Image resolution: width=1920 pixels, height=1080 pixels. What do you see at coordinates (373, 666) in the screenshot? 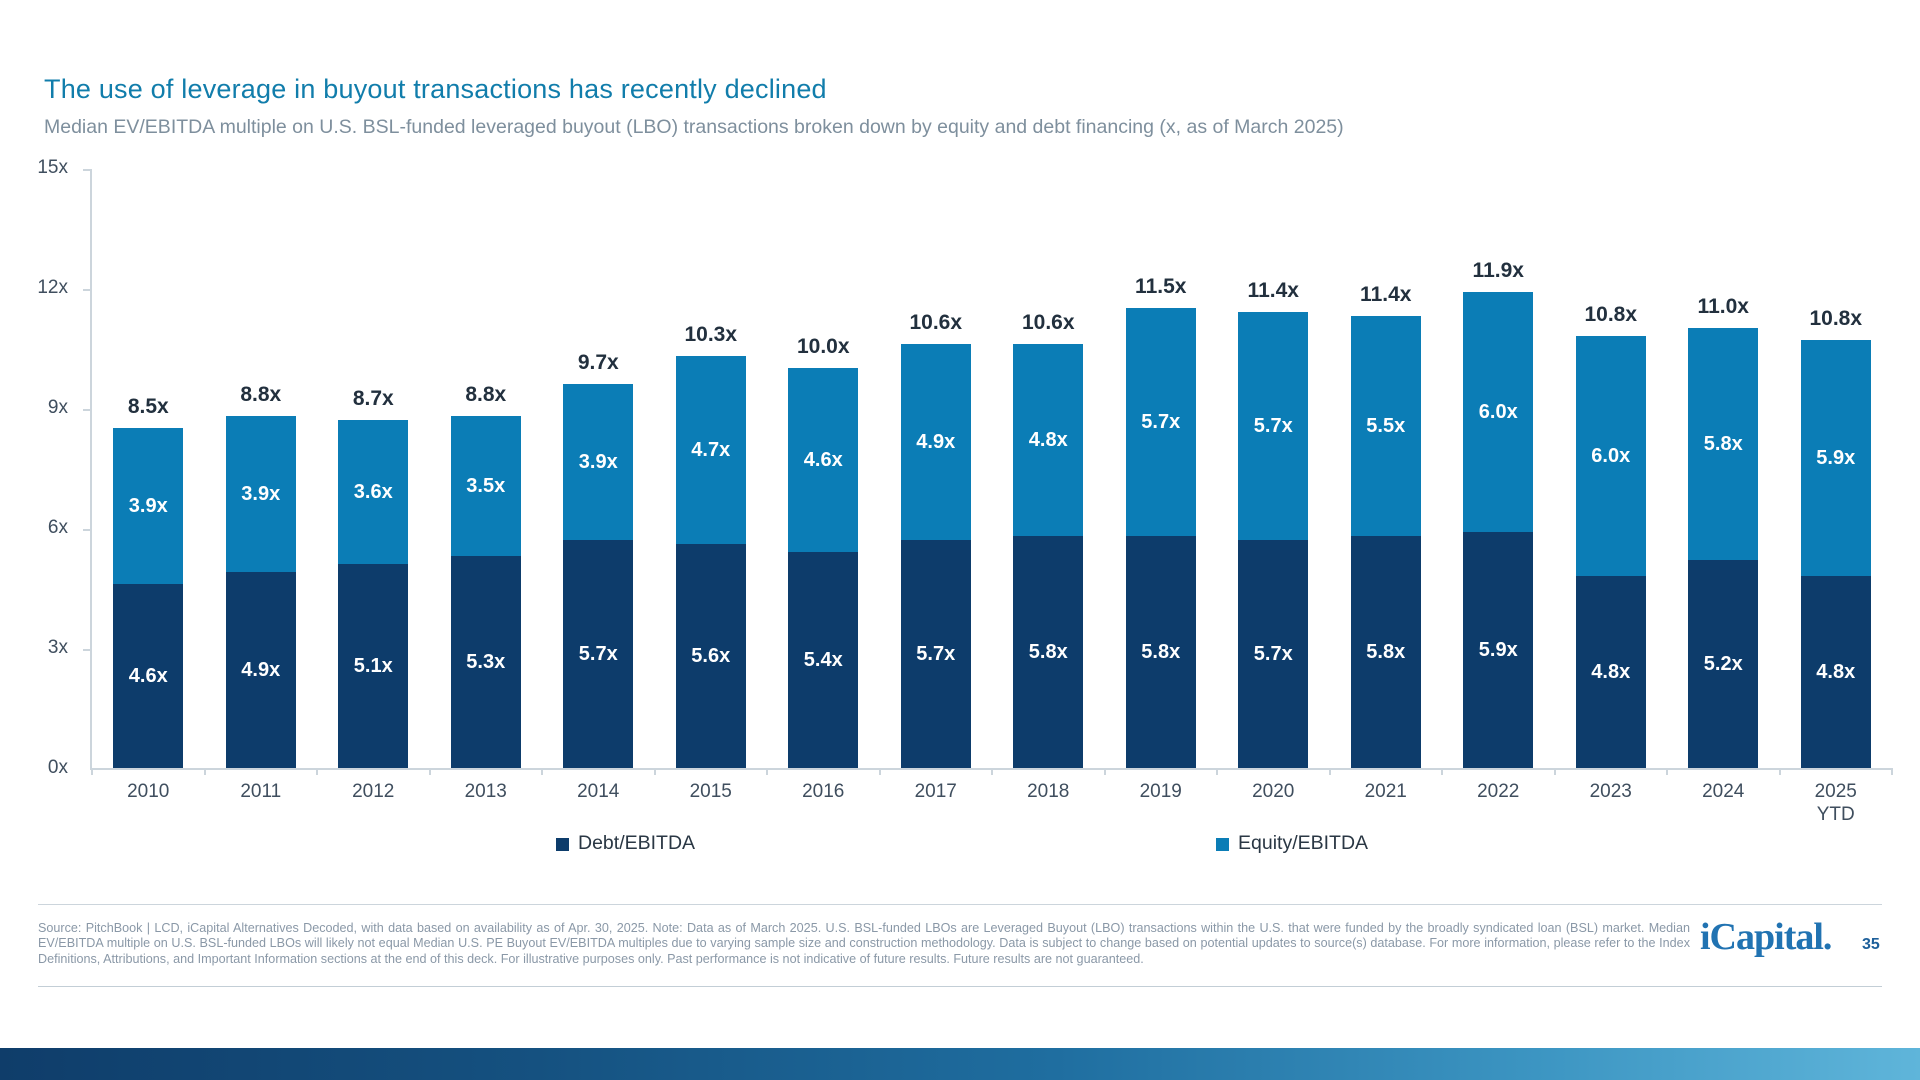
I see `debt-segment: 5.1x` at bounding box center [373, 666].